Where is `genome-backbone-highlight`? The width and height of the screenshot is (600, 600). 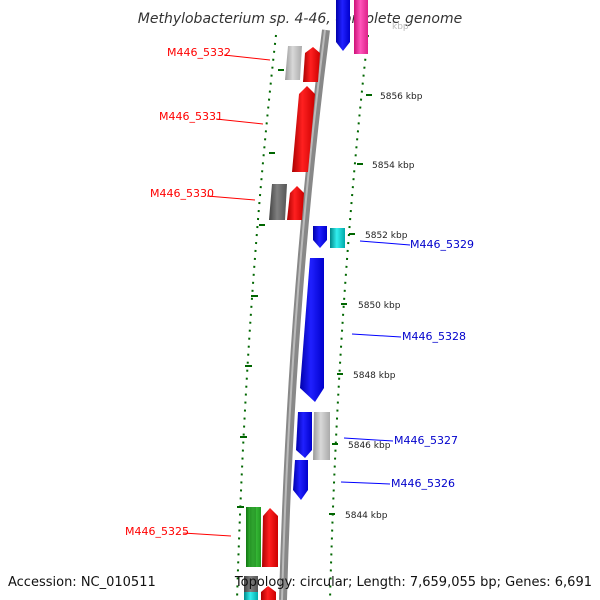 genome-backbone-highlight is located at coordinates (303, 314).